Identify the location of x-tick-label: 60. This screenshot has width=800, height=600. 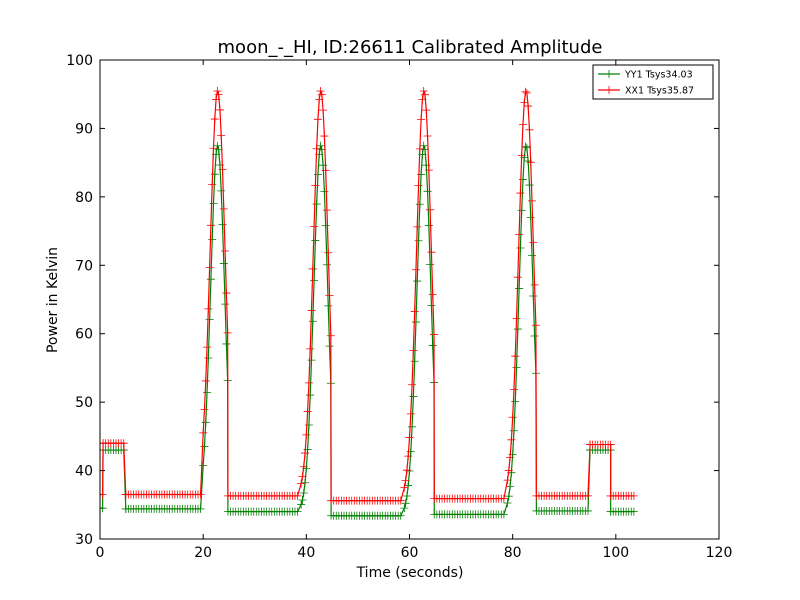
(410, 553).